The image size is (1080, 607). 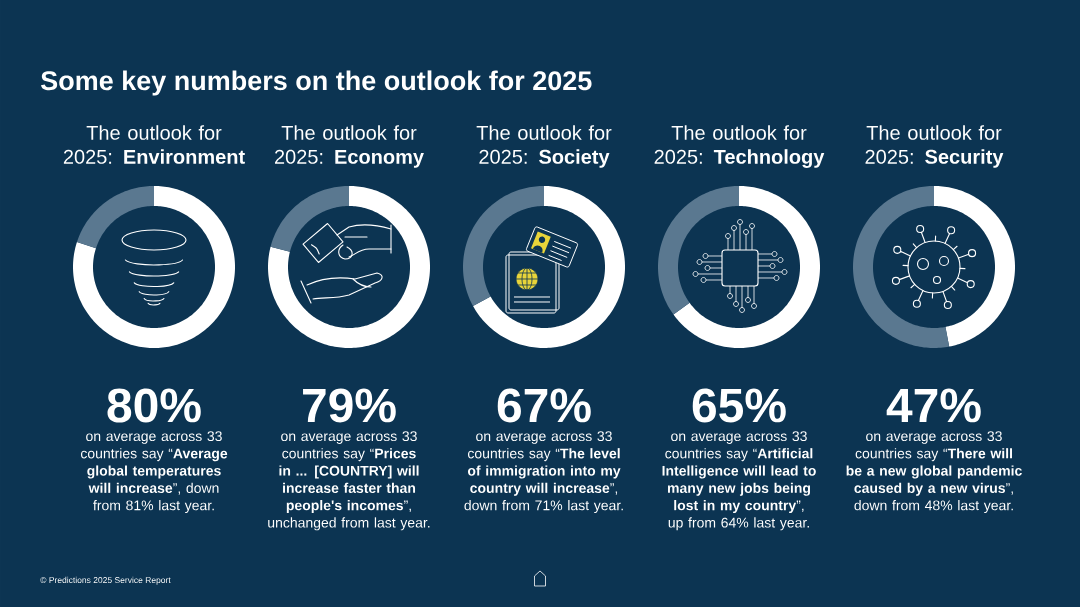 What do you see at coordinates (316, 83) in the screenshot?
I see `text: Some key numbers on the outlook for 2025` at bounding box center [316, 83].